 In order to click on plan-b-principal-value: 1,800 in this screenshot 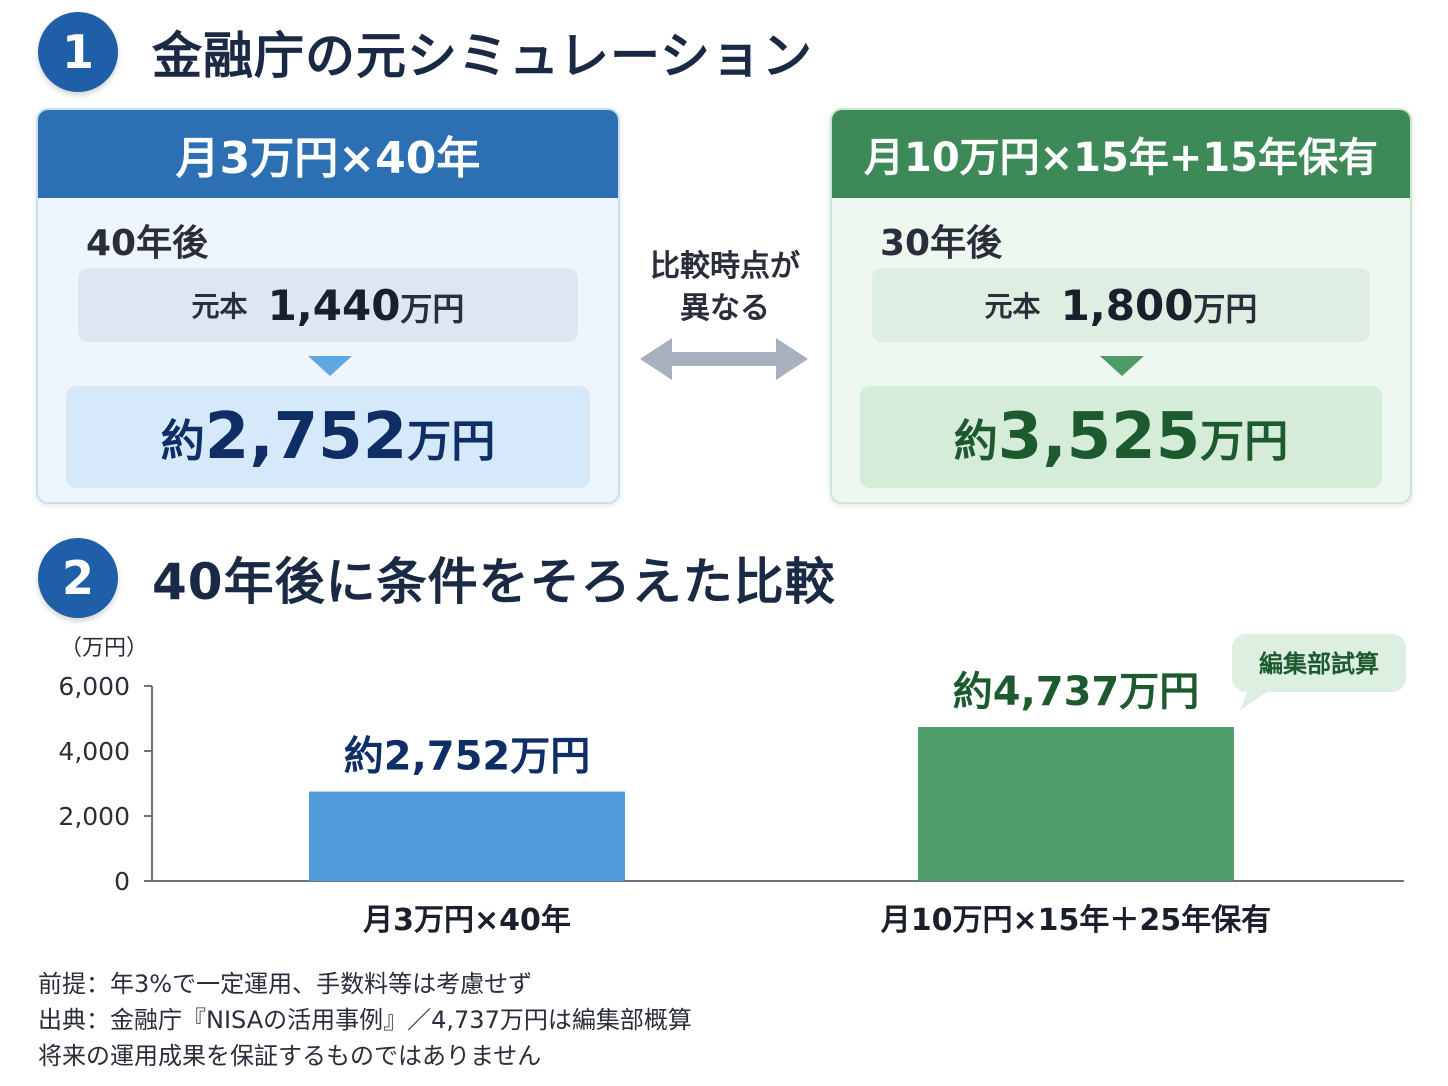, I will do `click(1127, 305)`.